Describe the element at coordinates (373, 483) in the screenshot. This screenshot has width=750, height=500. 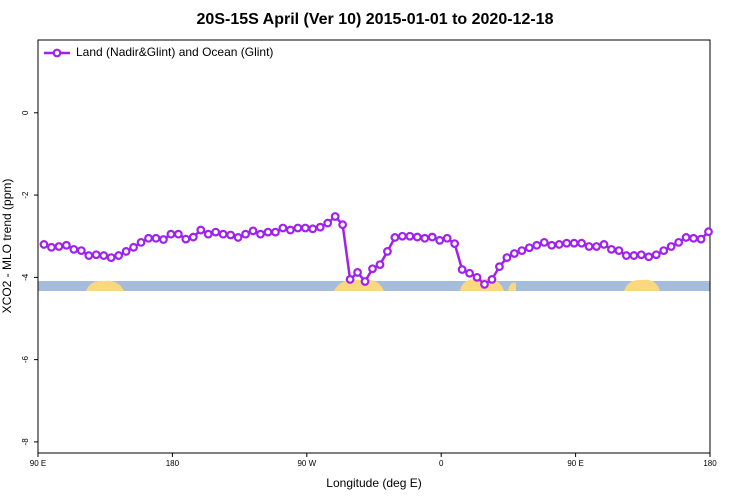
I see `x-axis-label: Longitude (deg E)` at that location.